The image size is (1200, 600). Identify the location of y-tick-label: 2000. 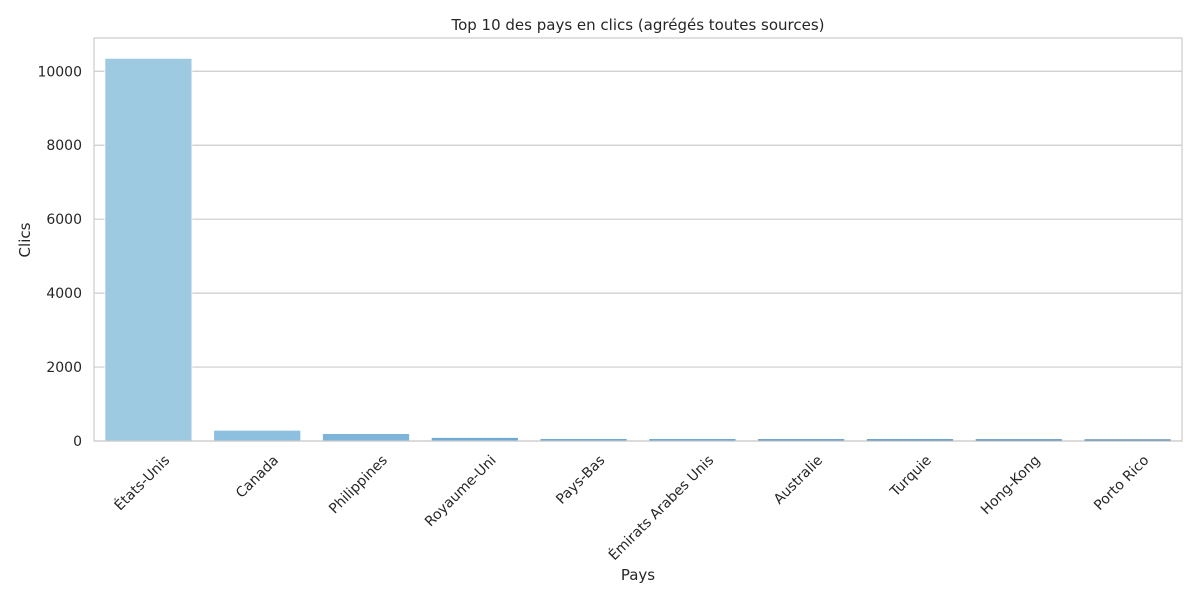
(64, 368).